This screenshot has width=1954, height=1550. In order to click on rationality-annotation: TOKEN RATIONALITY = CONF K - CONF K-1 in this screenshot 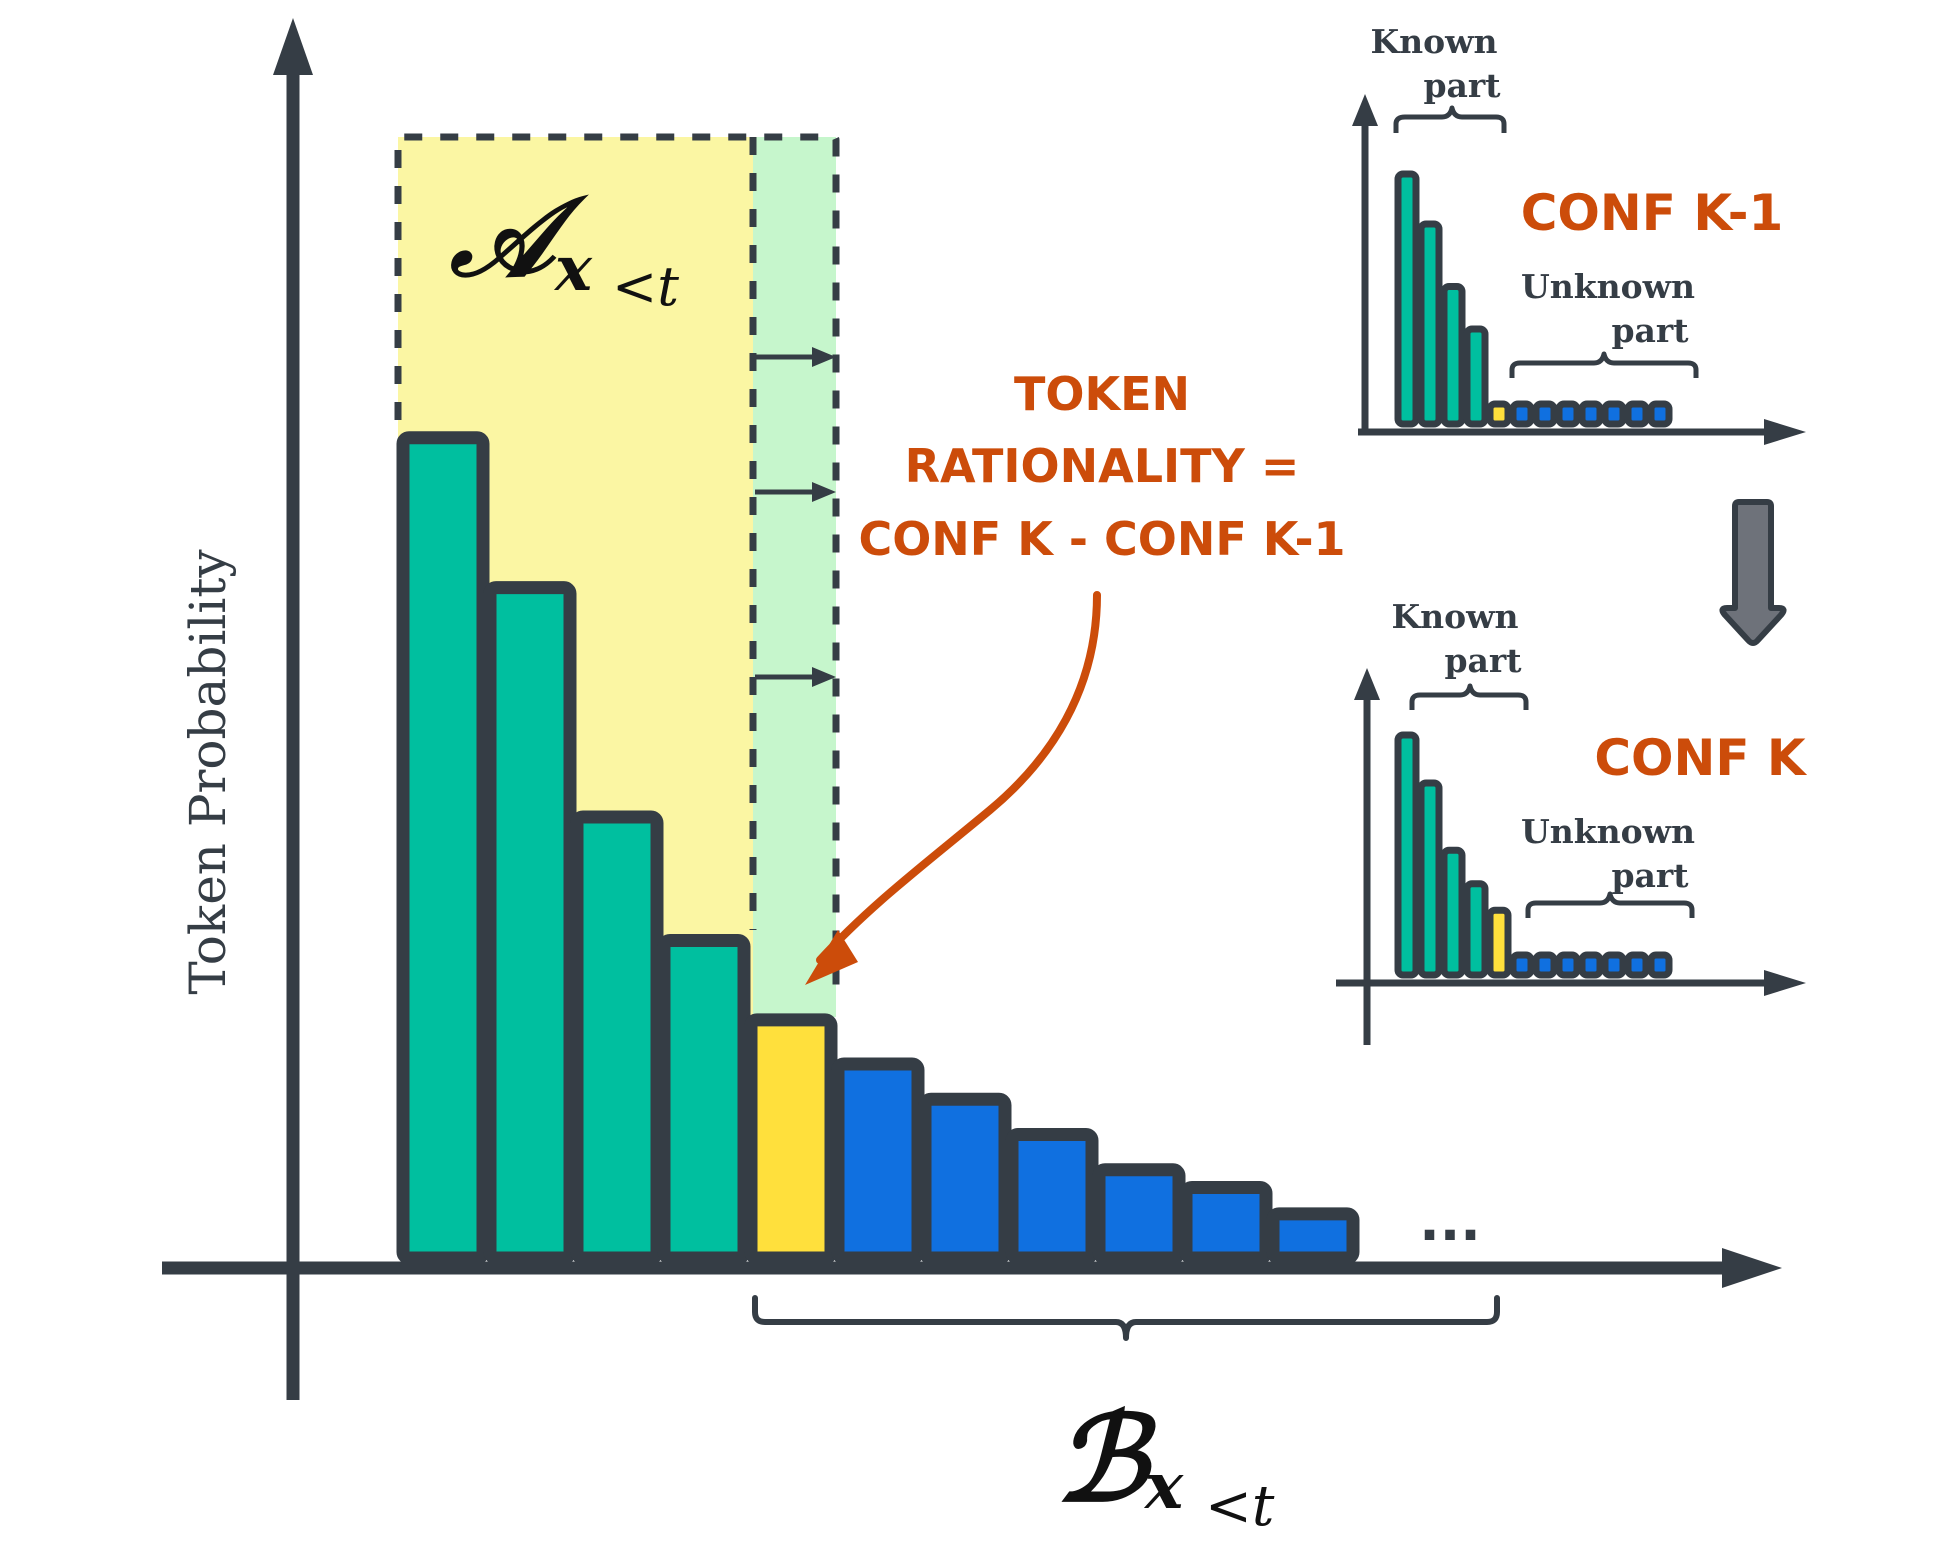, I will do `click(1075, 676)`.